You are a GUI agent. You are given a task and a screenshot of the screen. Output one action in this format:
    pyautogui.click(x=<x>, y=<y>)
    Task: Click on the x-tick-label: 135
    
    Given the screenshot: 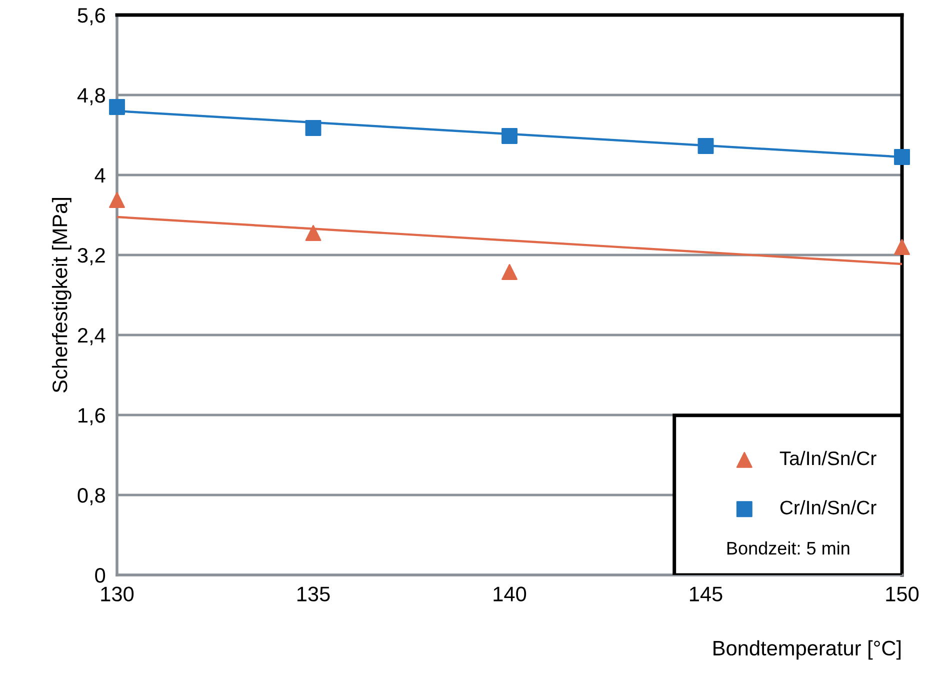 What is the action you would take?
    pyautogui.click(x=313, y=594)
    